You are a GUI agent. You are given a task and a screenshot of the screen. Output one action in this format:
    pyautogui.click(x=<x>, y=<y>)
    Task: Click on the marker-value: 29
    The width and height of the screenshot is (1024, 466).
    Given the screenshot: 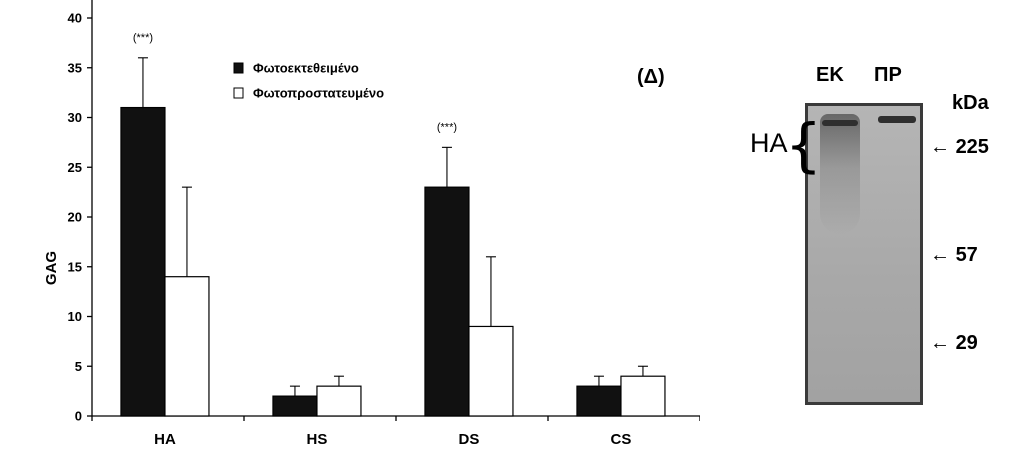 What is the action you would take?
    pyautogui.click(x=966, y=343)
    